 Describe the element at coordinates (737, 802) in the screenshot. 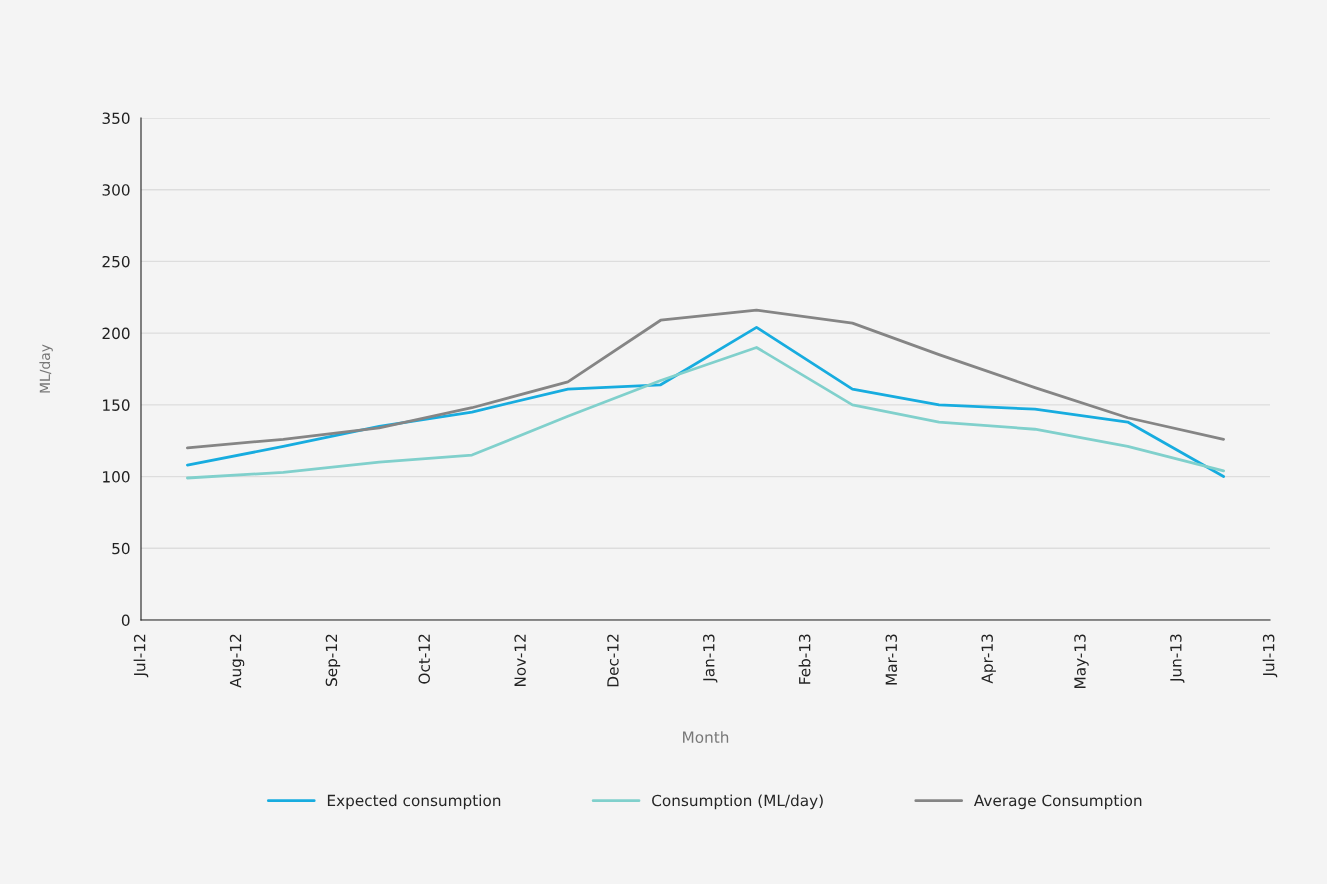

I see `legend-label: Consumption (ML/day)` at that location.